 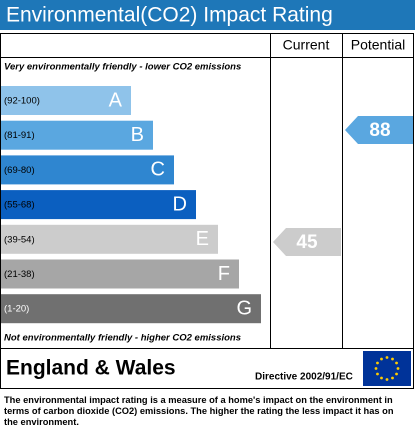 What do you see at coordinates (19, 205) in the screenshot?
I see `band-range: (55-68)` at bounding box center [19, 205].